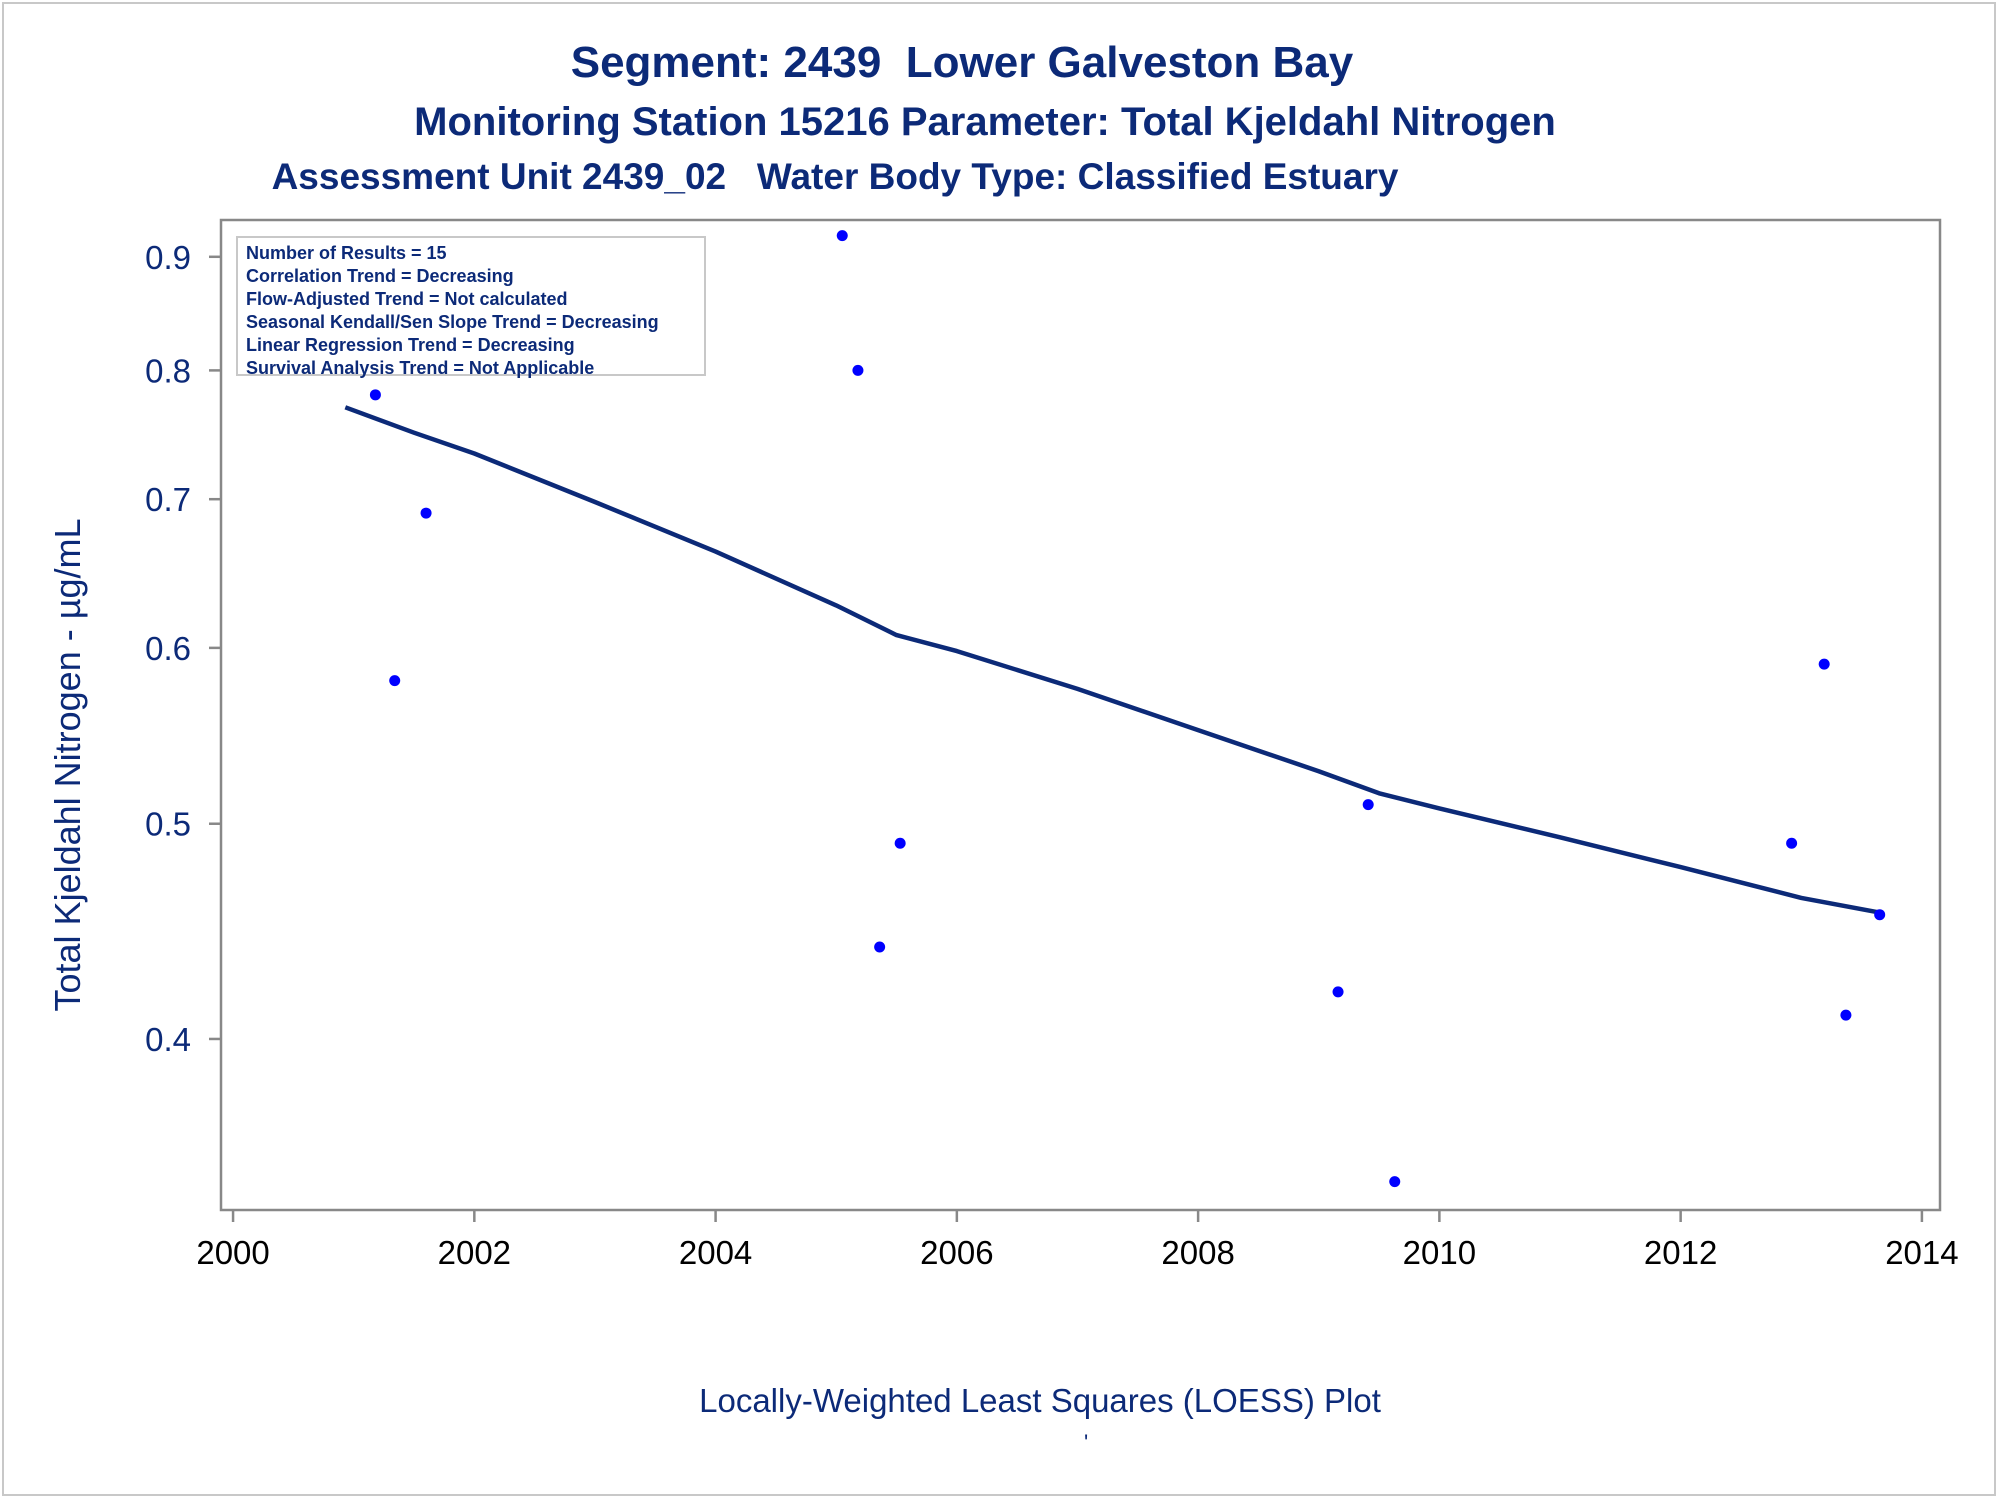 The height and width of the screenshot is (1500, 2000). What do you see at coordinates (1680, 1252) in the screenshot?
I see `x-tick-label: 2012` at bounding box center [1680, 1252].